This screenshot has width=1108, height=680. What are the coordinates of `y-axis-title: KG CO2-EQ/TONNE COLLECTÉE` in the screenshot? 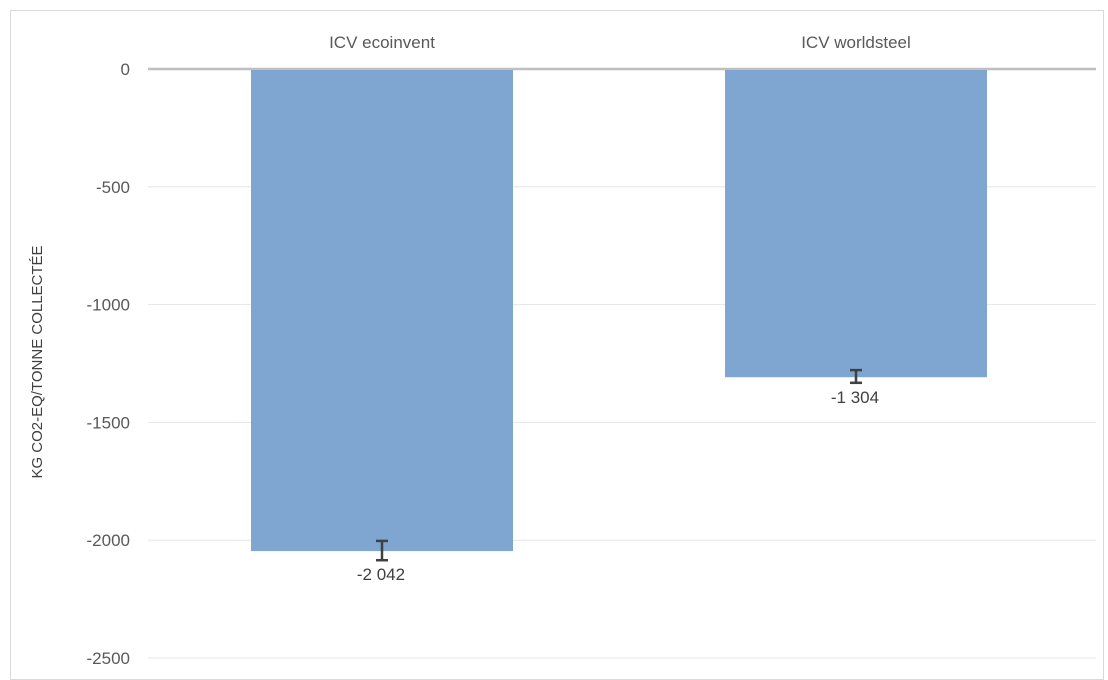 It's located at (37, 361).